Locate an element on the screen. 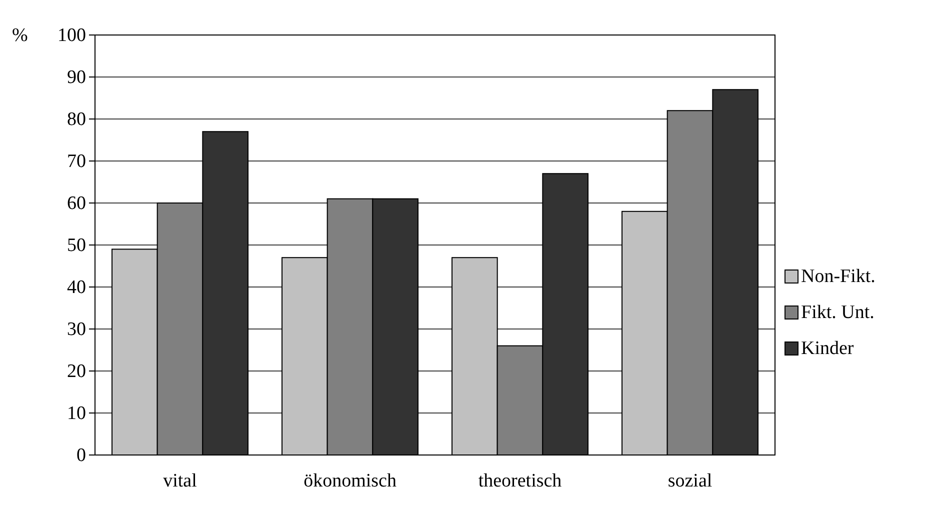 Image resolution: width=929 pixels, height=507 pixels. y-tick-label: 20 is located at coordinates (76, 371).